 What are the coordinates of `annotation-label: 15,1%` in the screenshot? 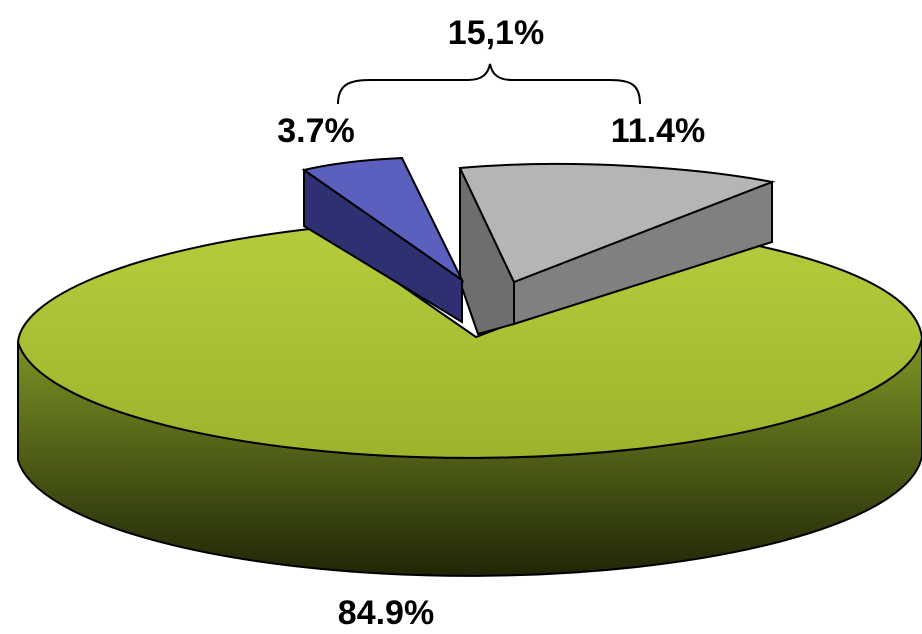 It's located at (496, 33).